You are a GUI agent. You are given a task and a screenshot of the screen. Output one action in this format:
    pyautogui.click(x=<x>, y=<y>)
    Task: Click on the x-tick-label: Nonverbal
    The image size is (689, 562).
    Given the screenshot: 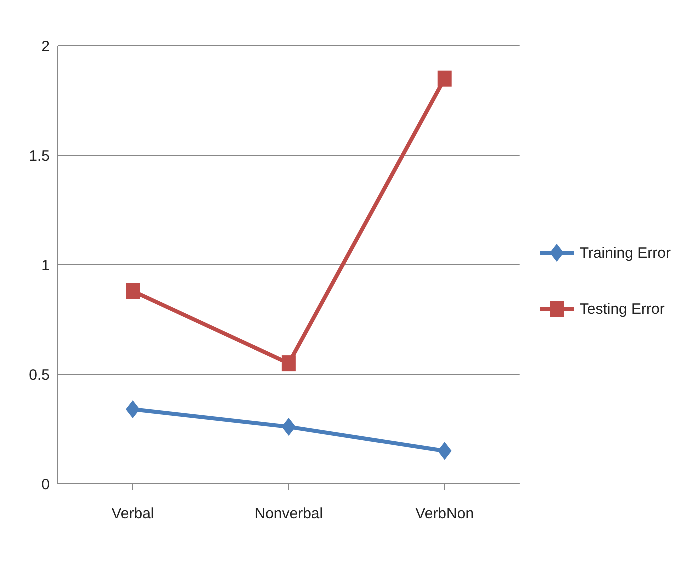 What is the action you would take?
    pyautogui.click(x=289, y=514)
    